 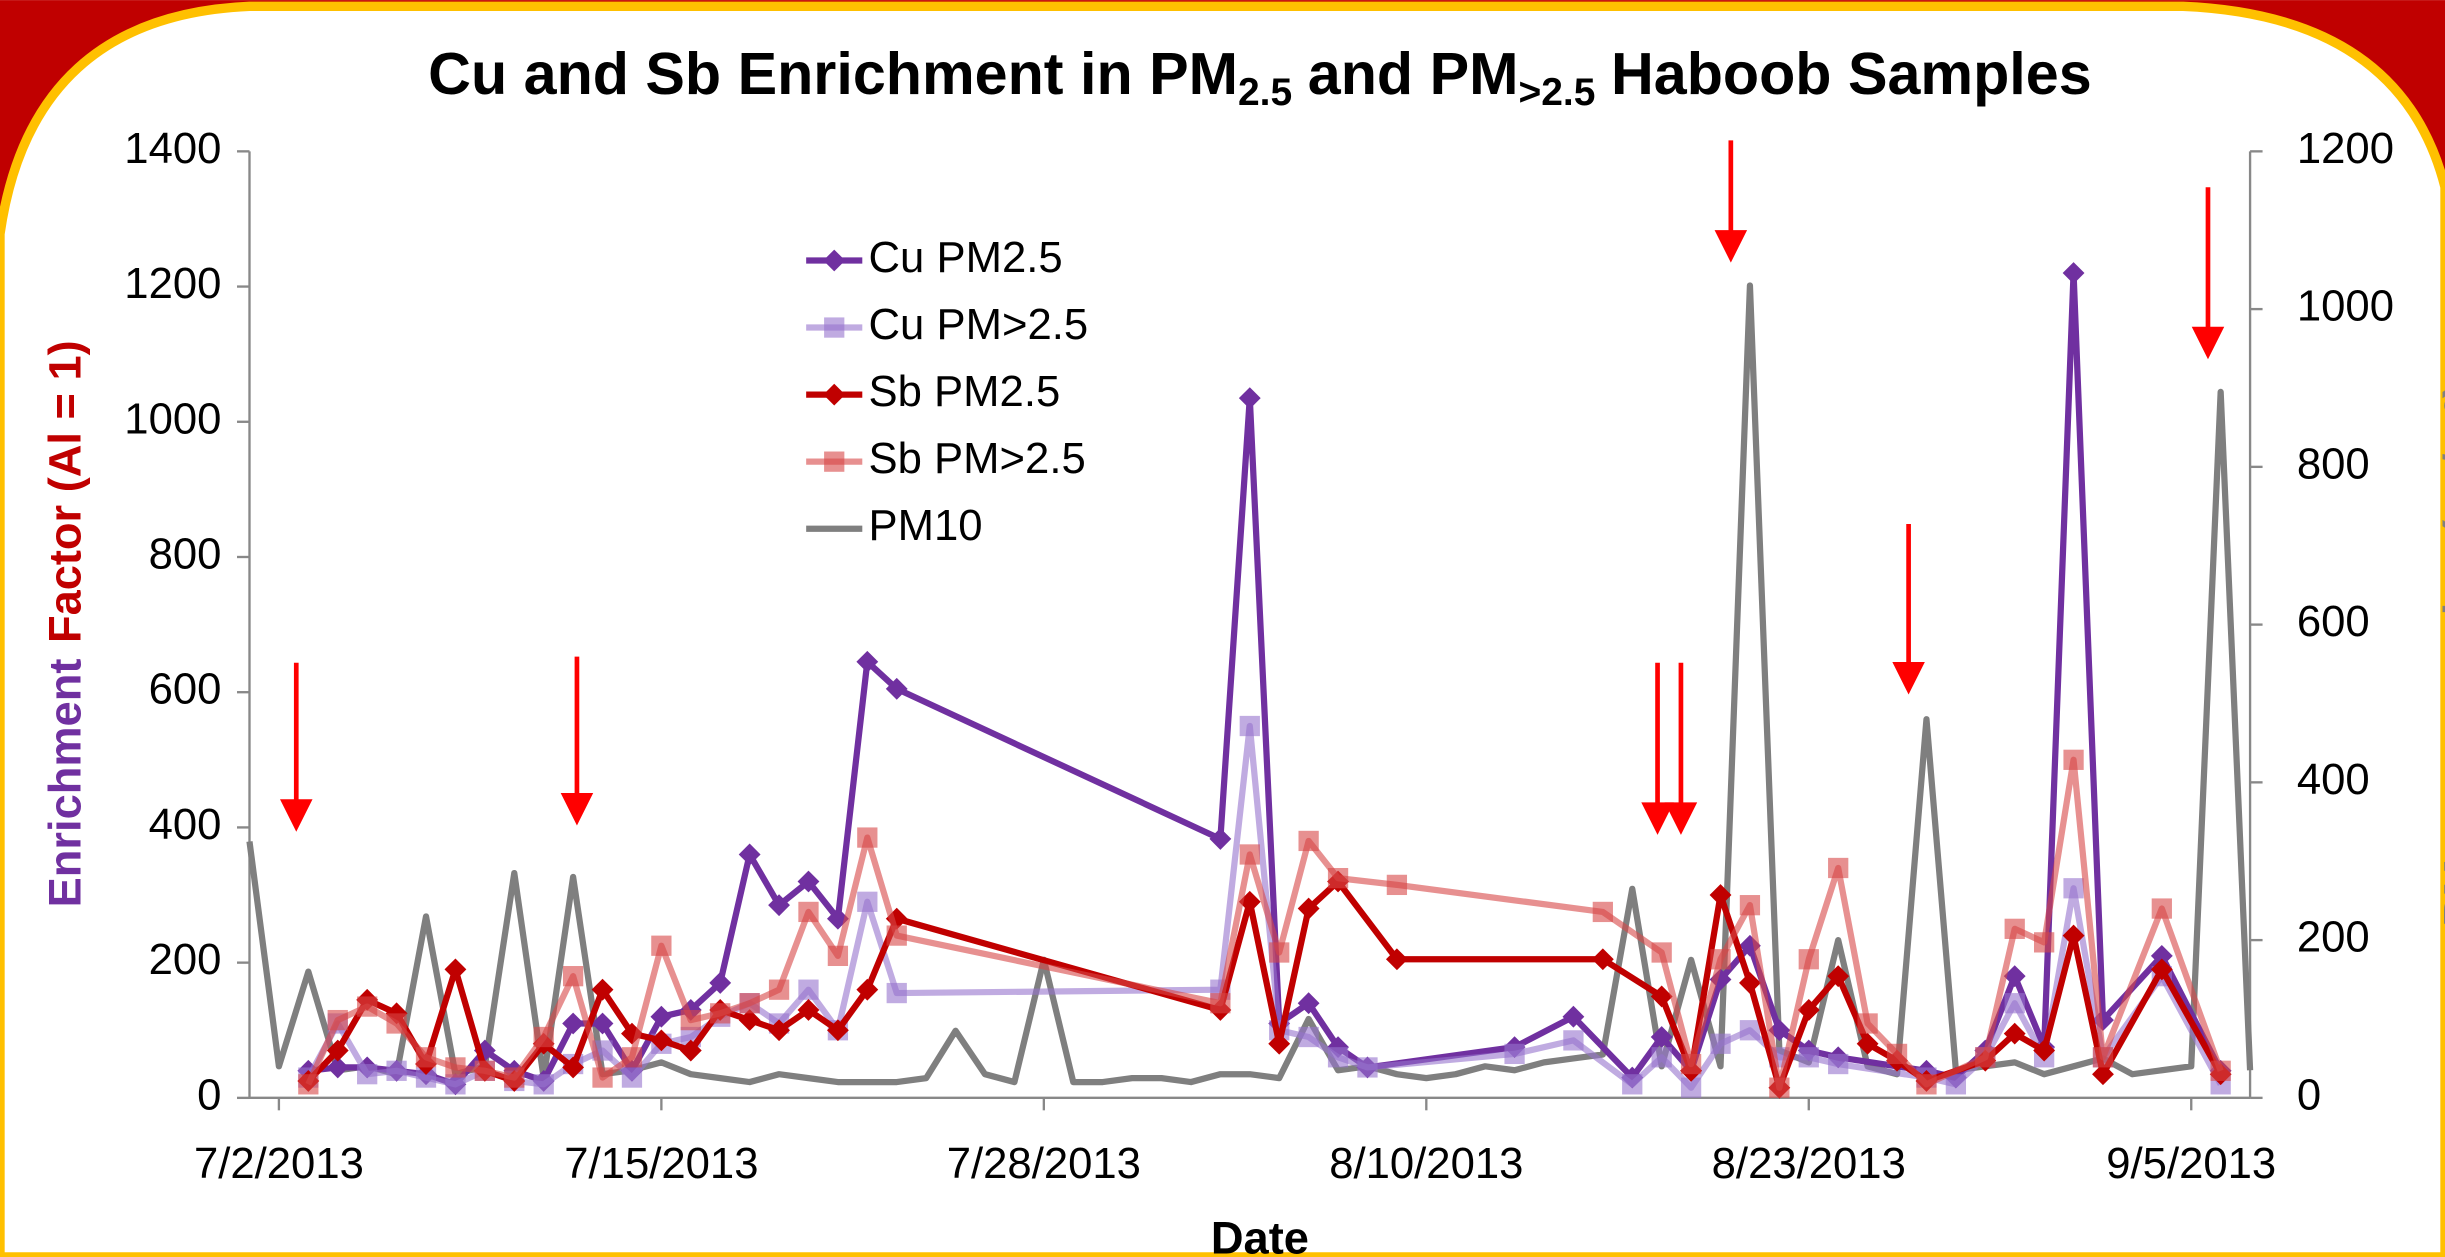 What do you see at coordinates (1851, 73) in the screenshot?
I see `title-part: Haboob Samples` at bounding box center [1851, 73].